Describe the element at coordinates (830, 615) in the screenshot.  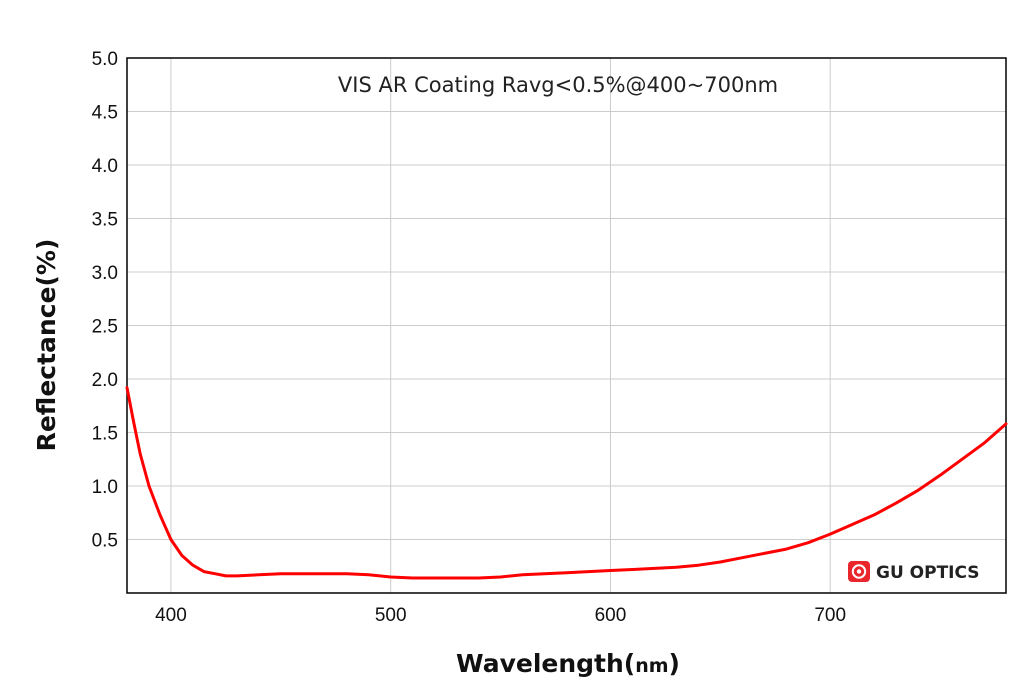
I see `x-tick-label: 700` at that location.